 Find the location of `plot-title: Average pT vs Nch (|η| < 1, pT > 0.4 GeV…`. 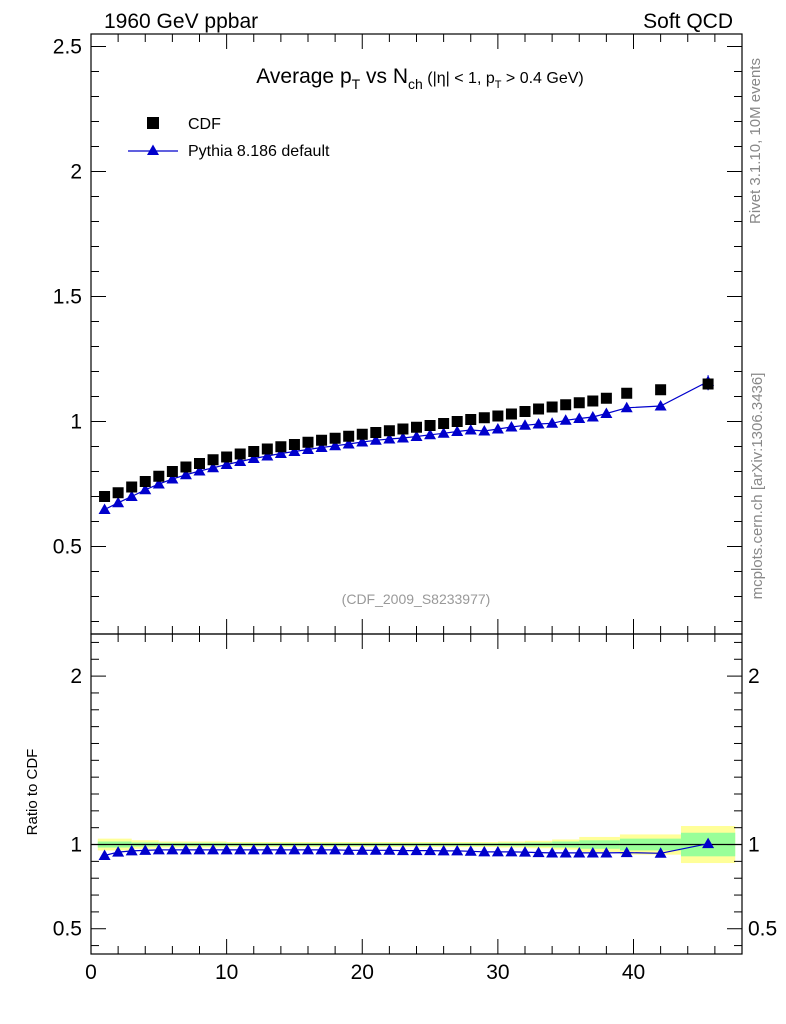

plot-title: Average pT vs Nch (|η| < 1, pT > 0.4 GeV… is located at coordinates (419, 78).